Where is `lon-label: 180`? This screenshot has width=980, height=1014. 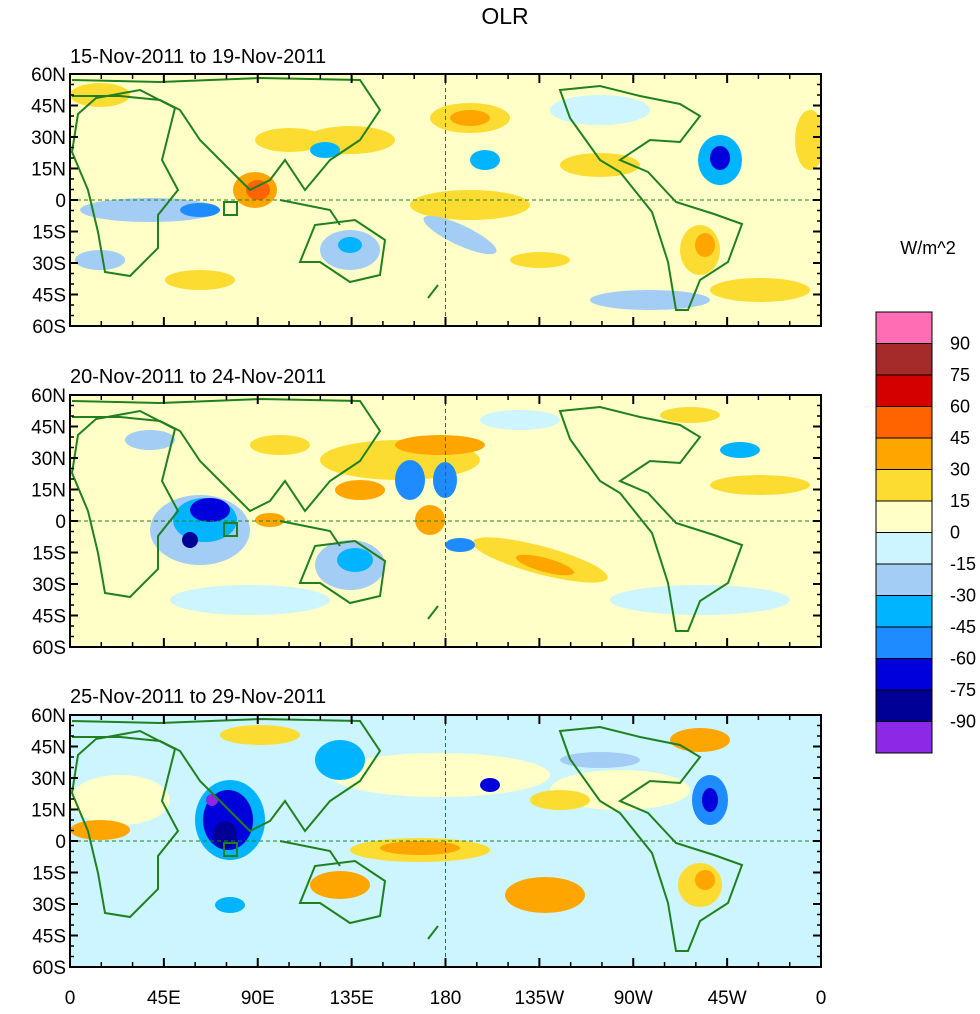
lon-label: 180 is located at coordinates (446, 998).